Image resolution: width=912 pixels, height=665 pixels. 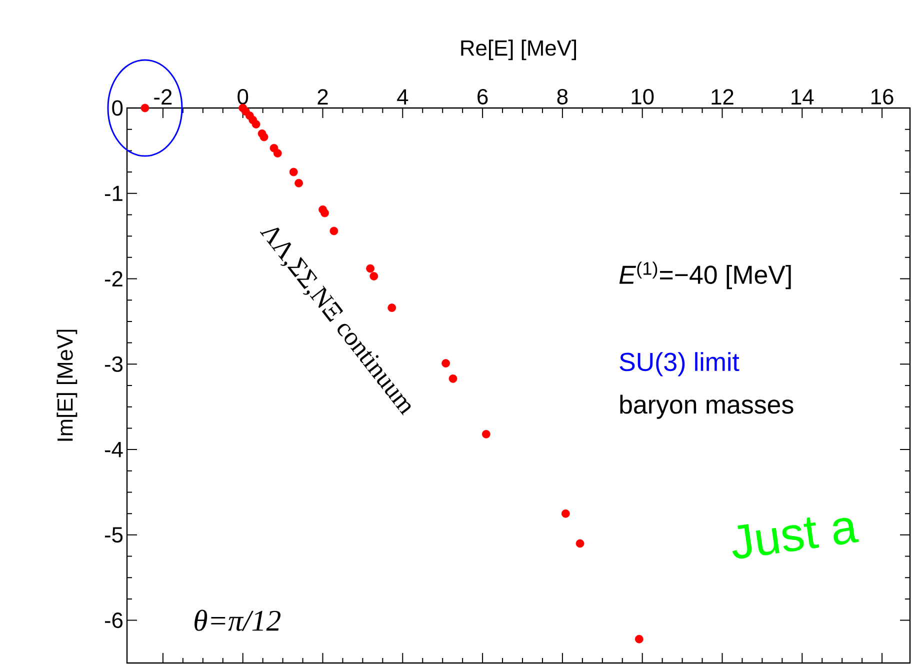 I want to click on x-tick-label: 12, so click(x=723, y=96).